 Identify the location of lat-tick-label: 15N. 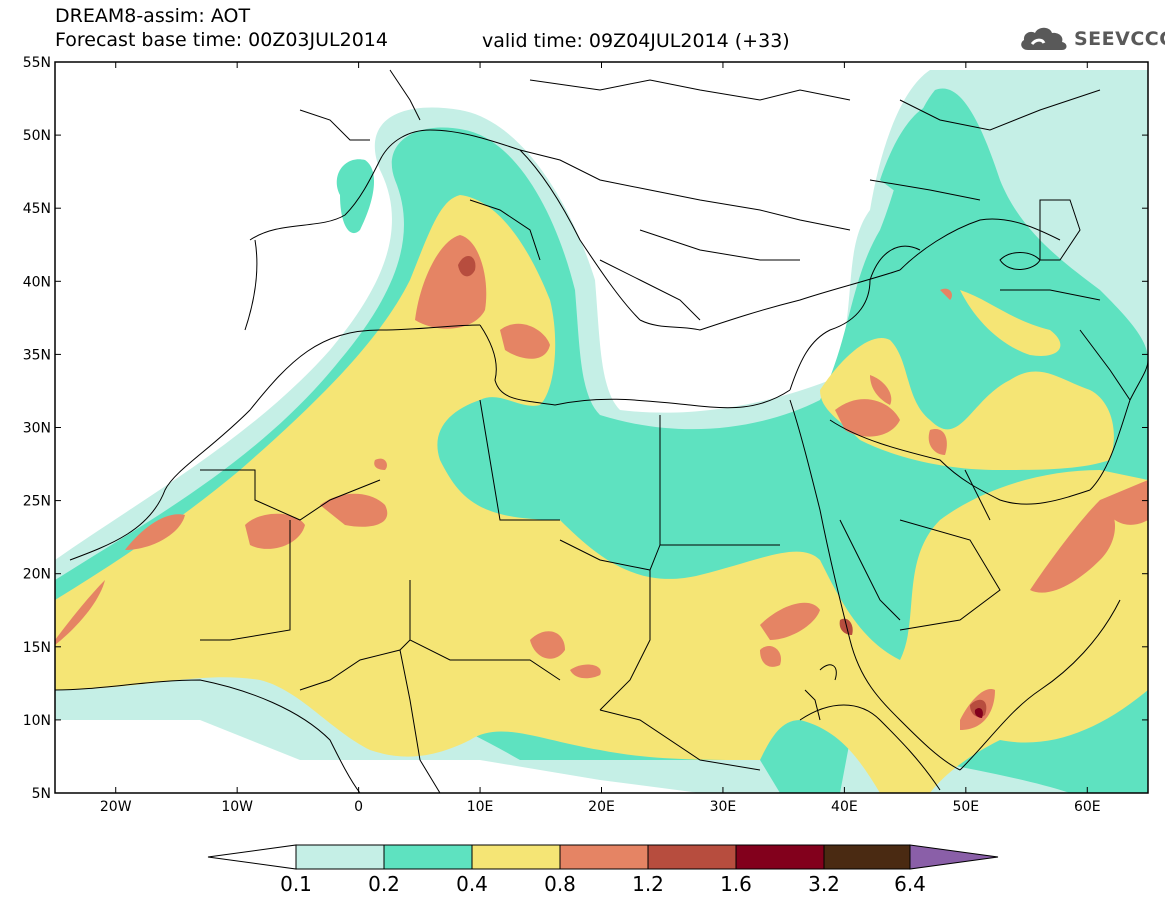
(37, 648).